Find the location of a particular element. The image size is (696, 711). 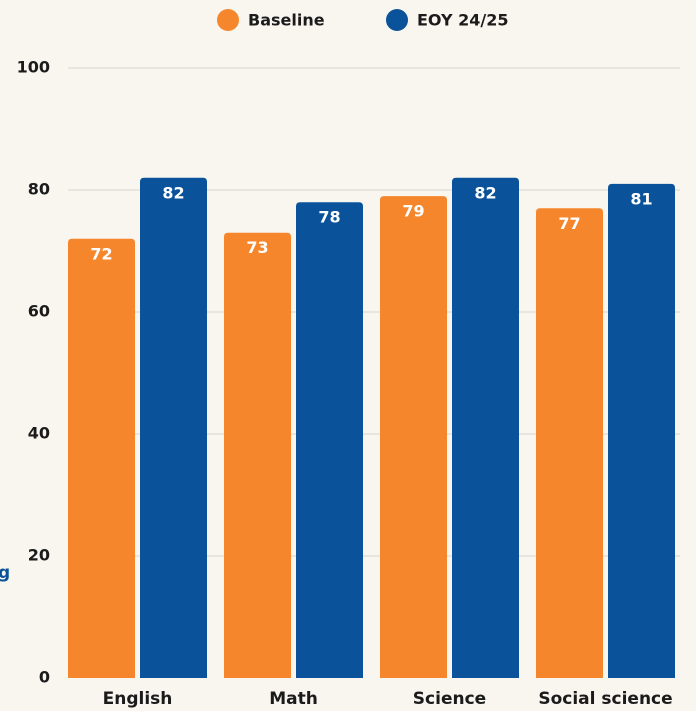

data-label: 81 is located at coordinates (641, 198).